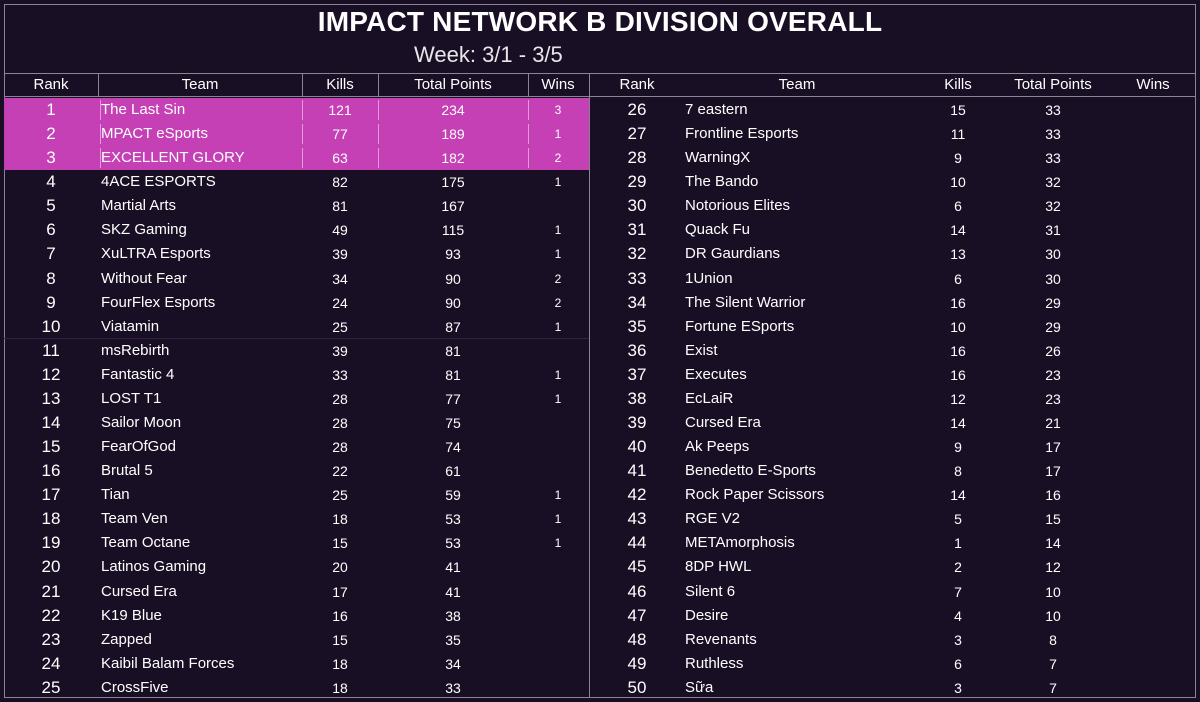 The image size is (1200, 702). I want to click on points-cell: 8, so click(1053, 639).